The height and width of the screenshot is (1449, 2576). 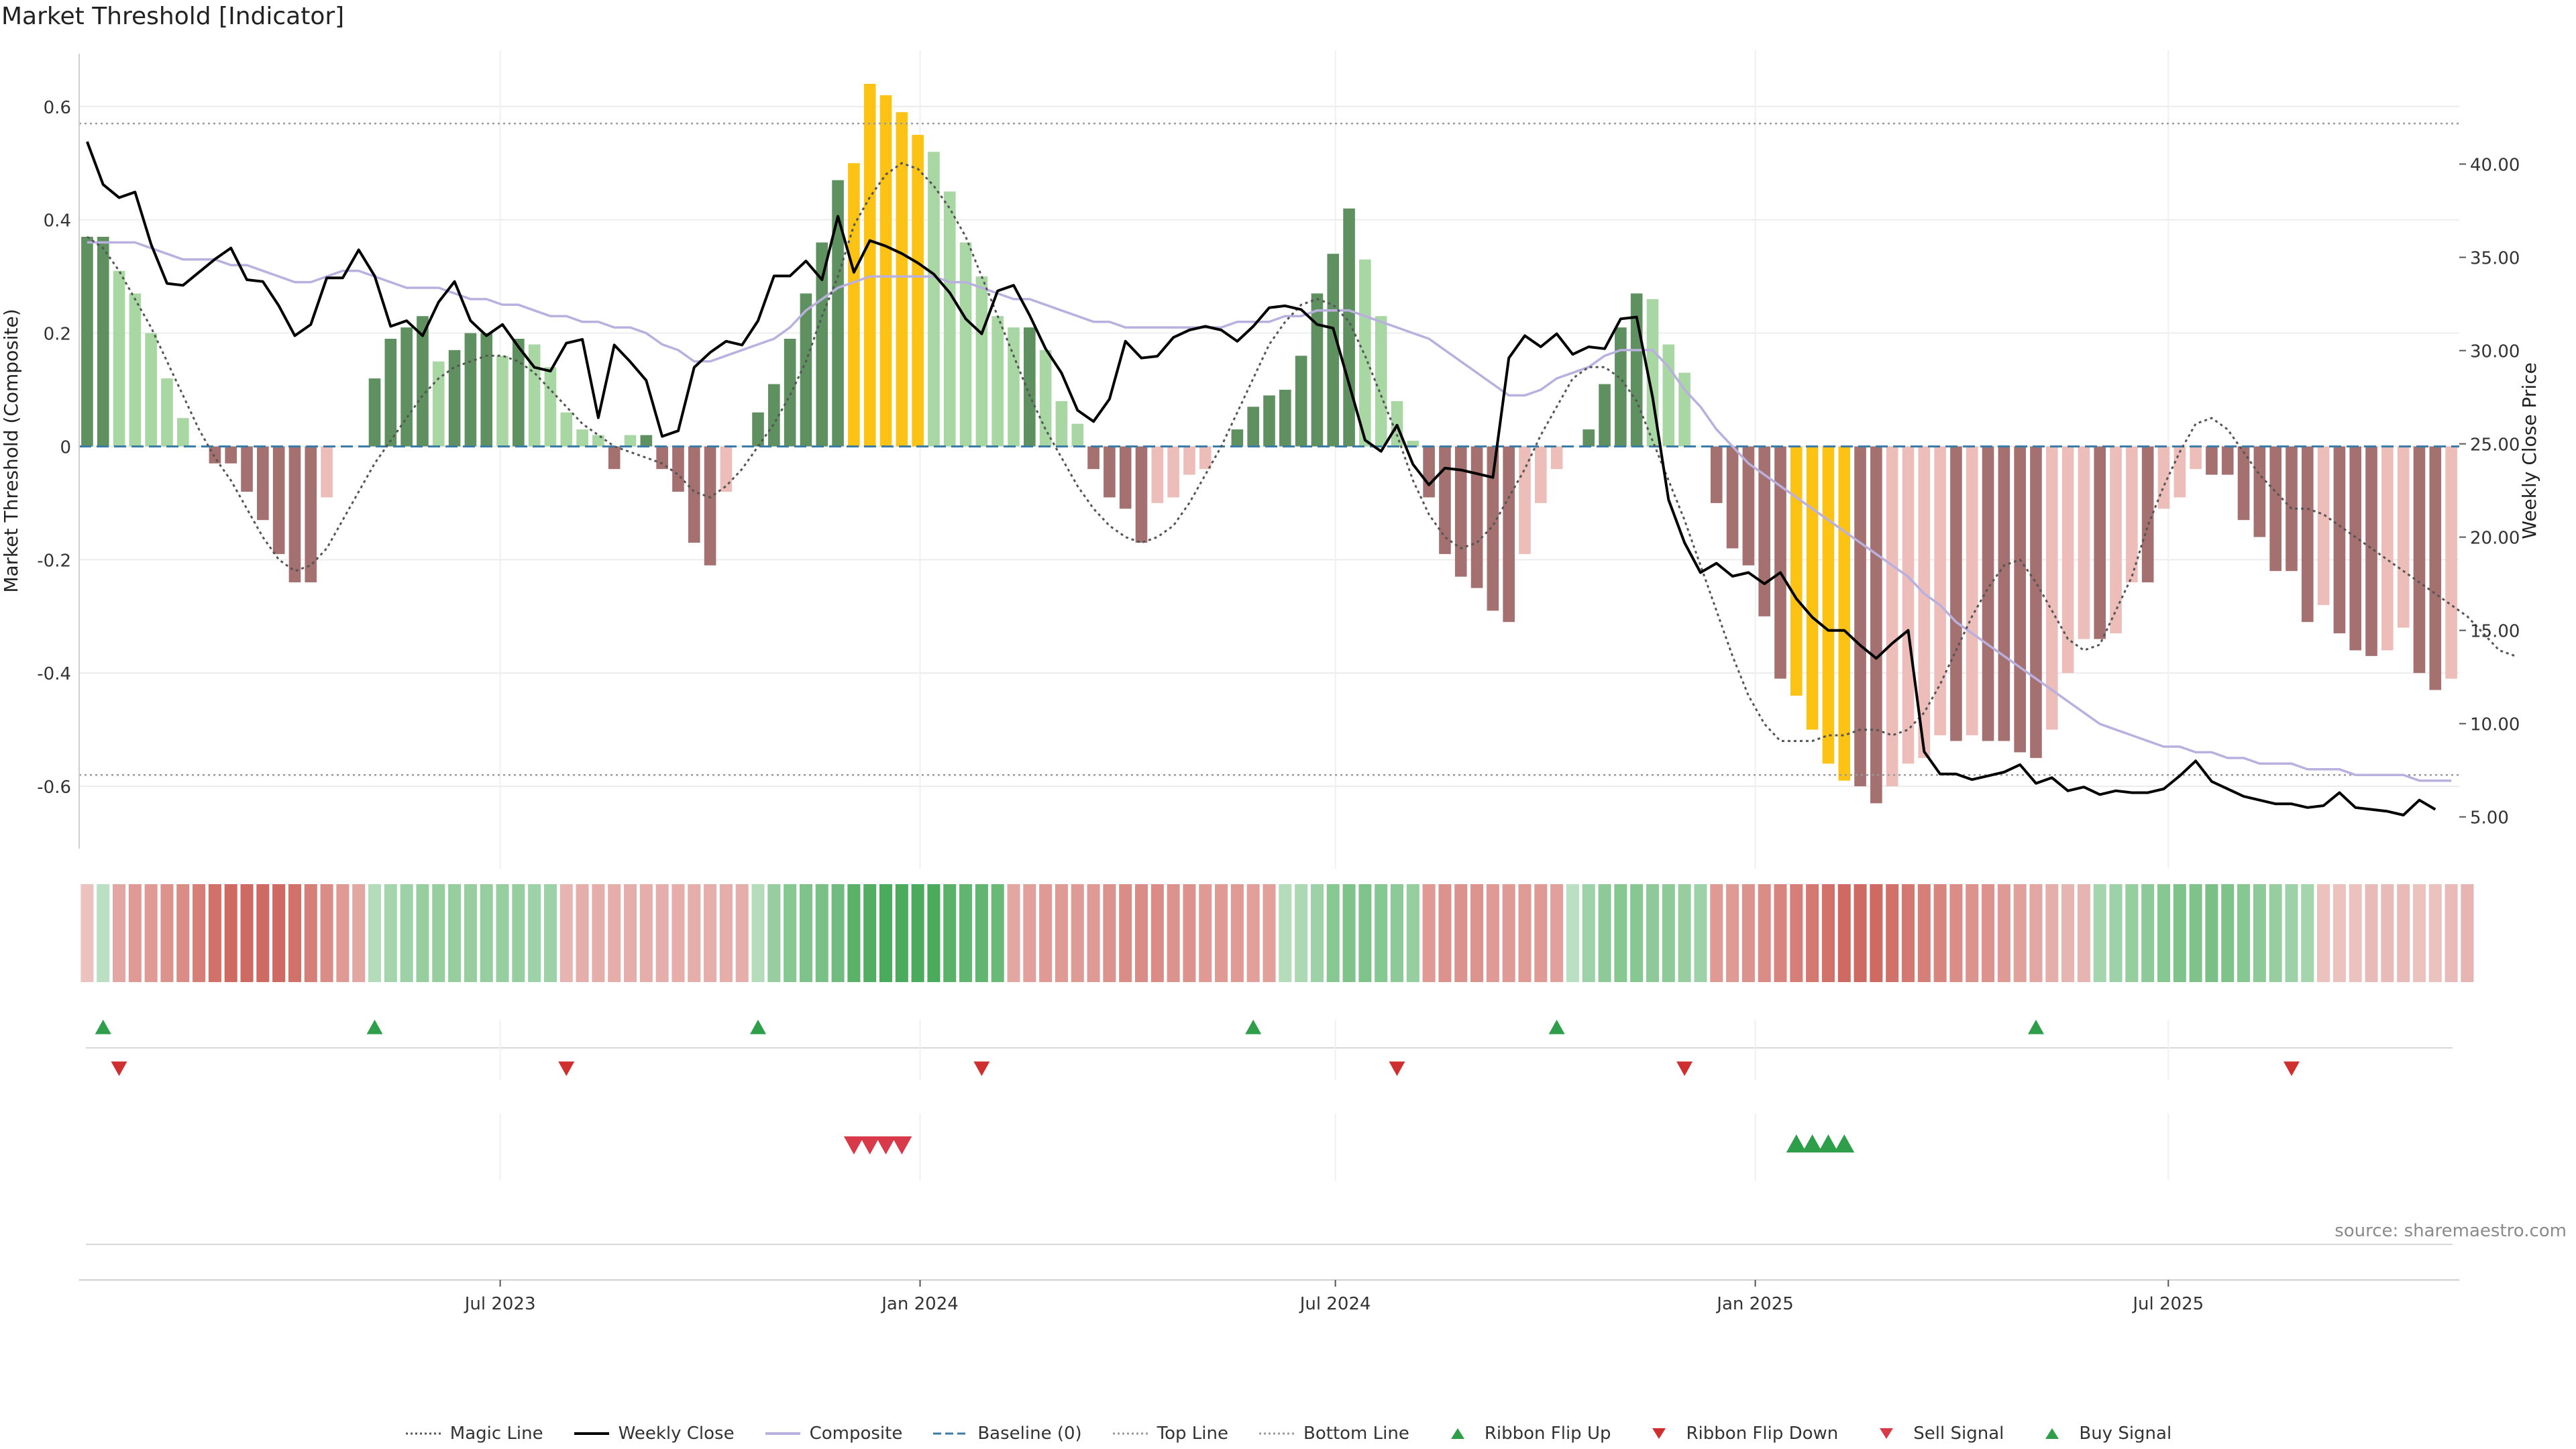 I want to click on y-tick-label: 0.4, so click(x=57, y=221).